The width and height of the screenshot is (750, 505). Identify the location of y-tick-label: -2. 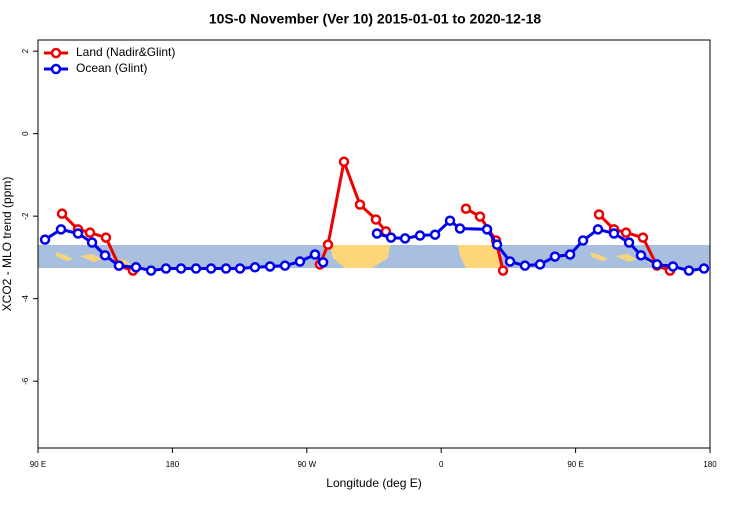
(25, 216).